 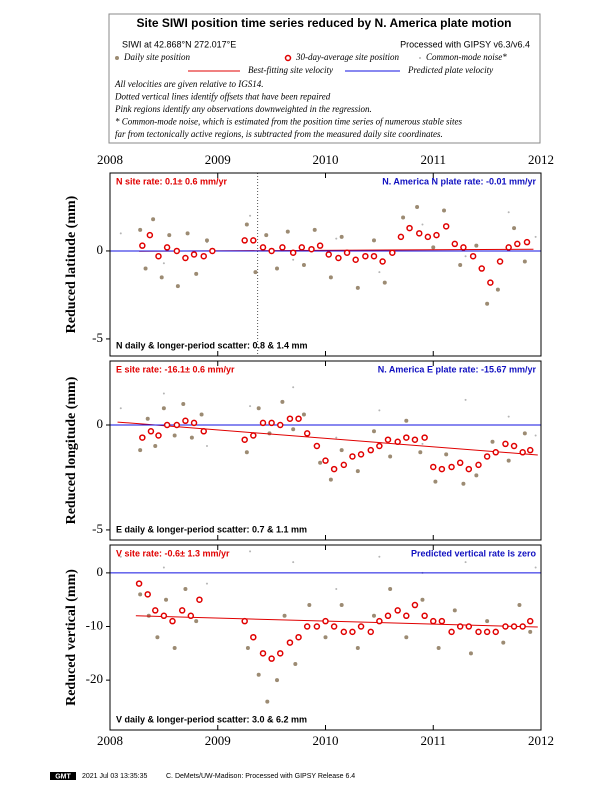 I want to click on legend-daily: Daily site position, so click(x=156, y=57).